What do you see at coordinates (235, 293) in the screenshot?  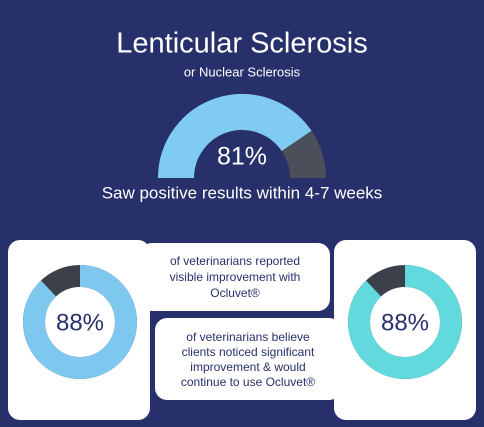 I see `caption: Ocluvet®` at bounding box center [235, 293].